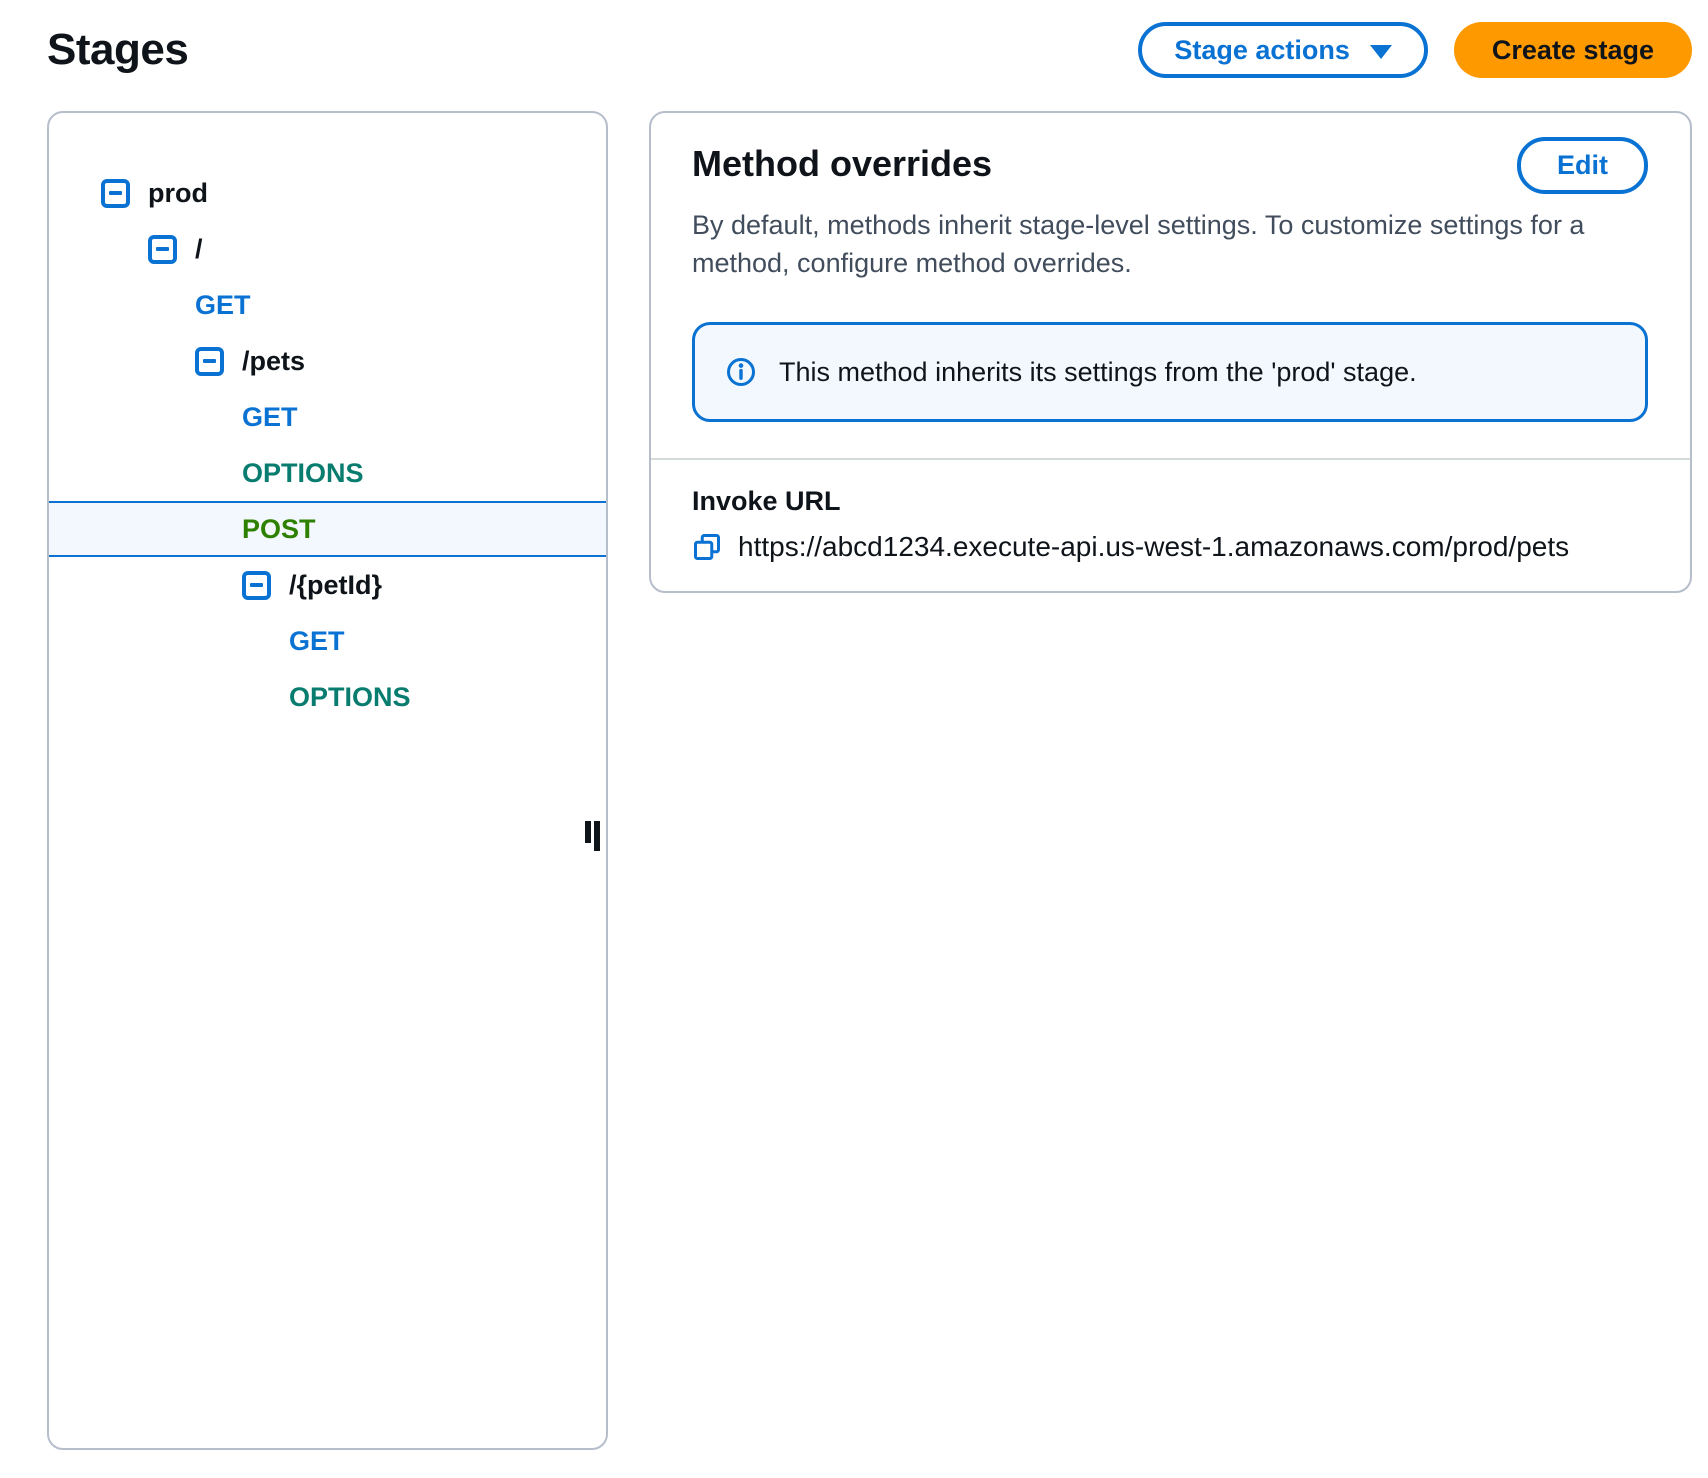  I want to click on method-label: POST, so click(279, 528).